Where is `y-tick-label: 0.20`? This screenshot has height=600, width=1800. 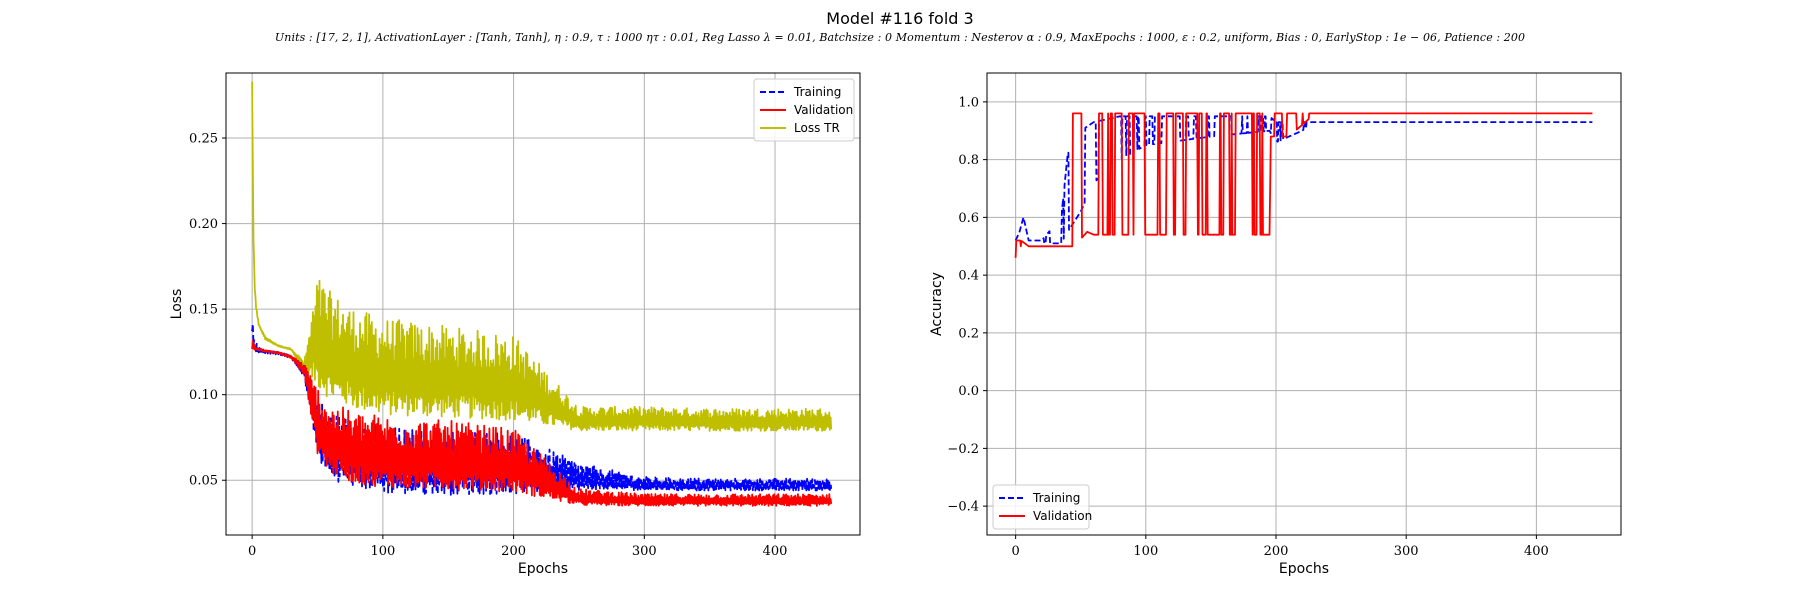 y-tick-label: 0.20 is located at coordinates (203, 224).